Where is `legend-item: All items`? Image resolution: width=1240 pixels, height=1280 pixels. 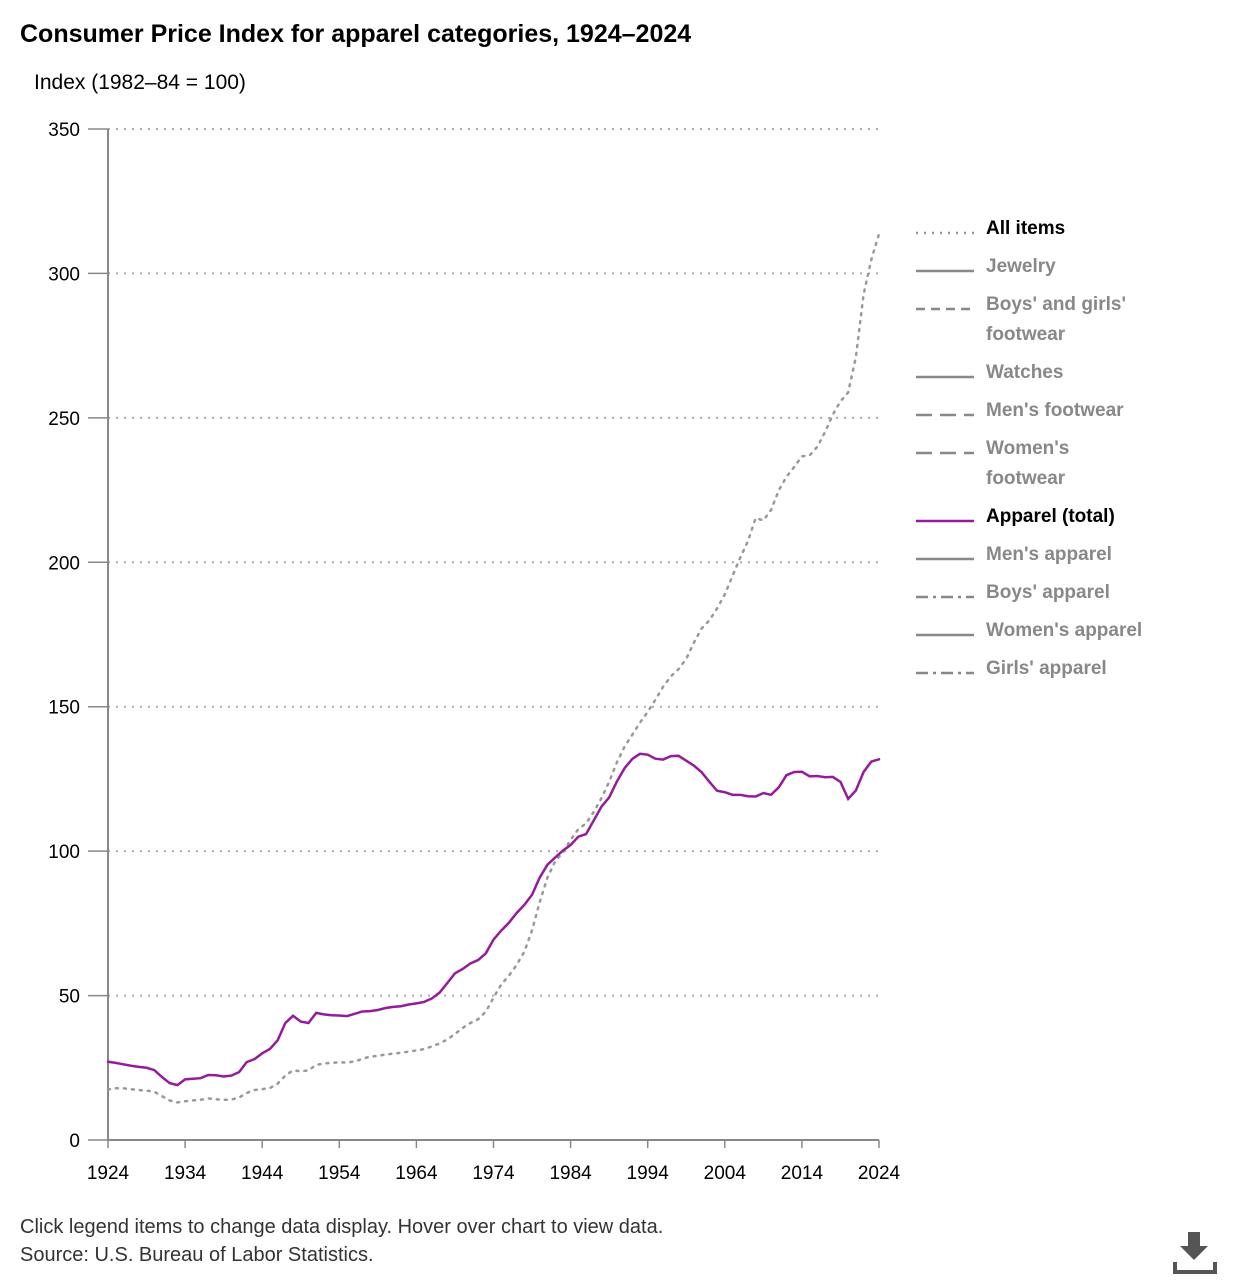 legend-item: All items is located at coordinates (1064, 231).